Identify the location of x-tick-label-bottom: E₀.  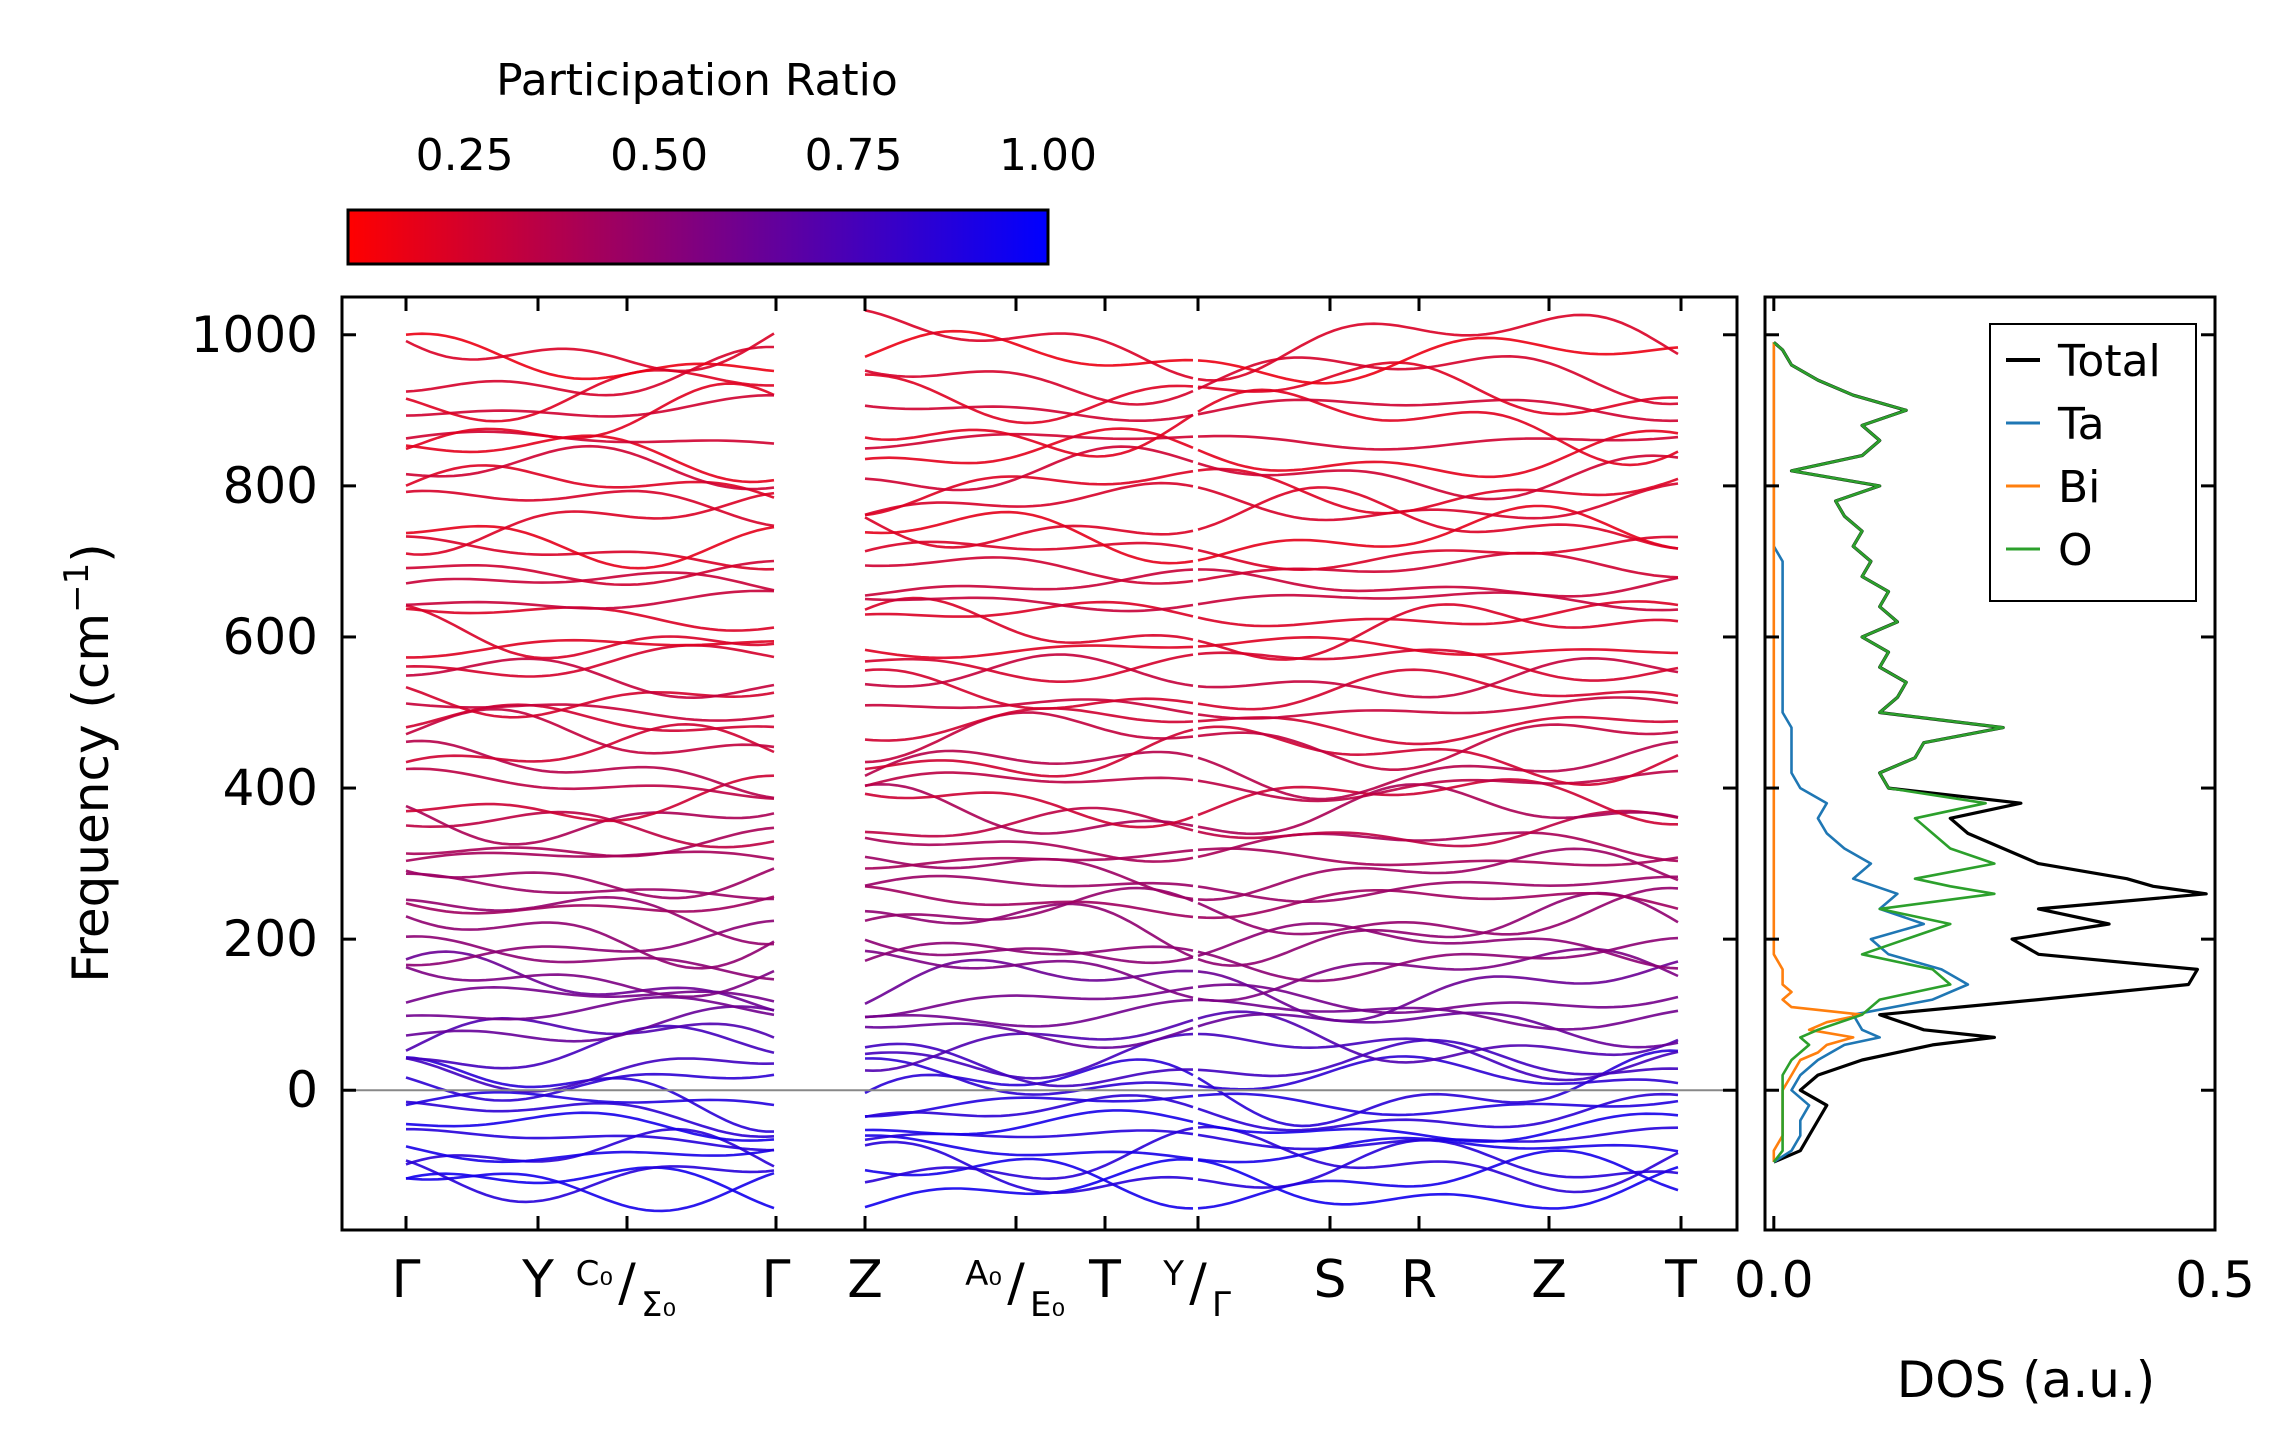
(1047, 1305).